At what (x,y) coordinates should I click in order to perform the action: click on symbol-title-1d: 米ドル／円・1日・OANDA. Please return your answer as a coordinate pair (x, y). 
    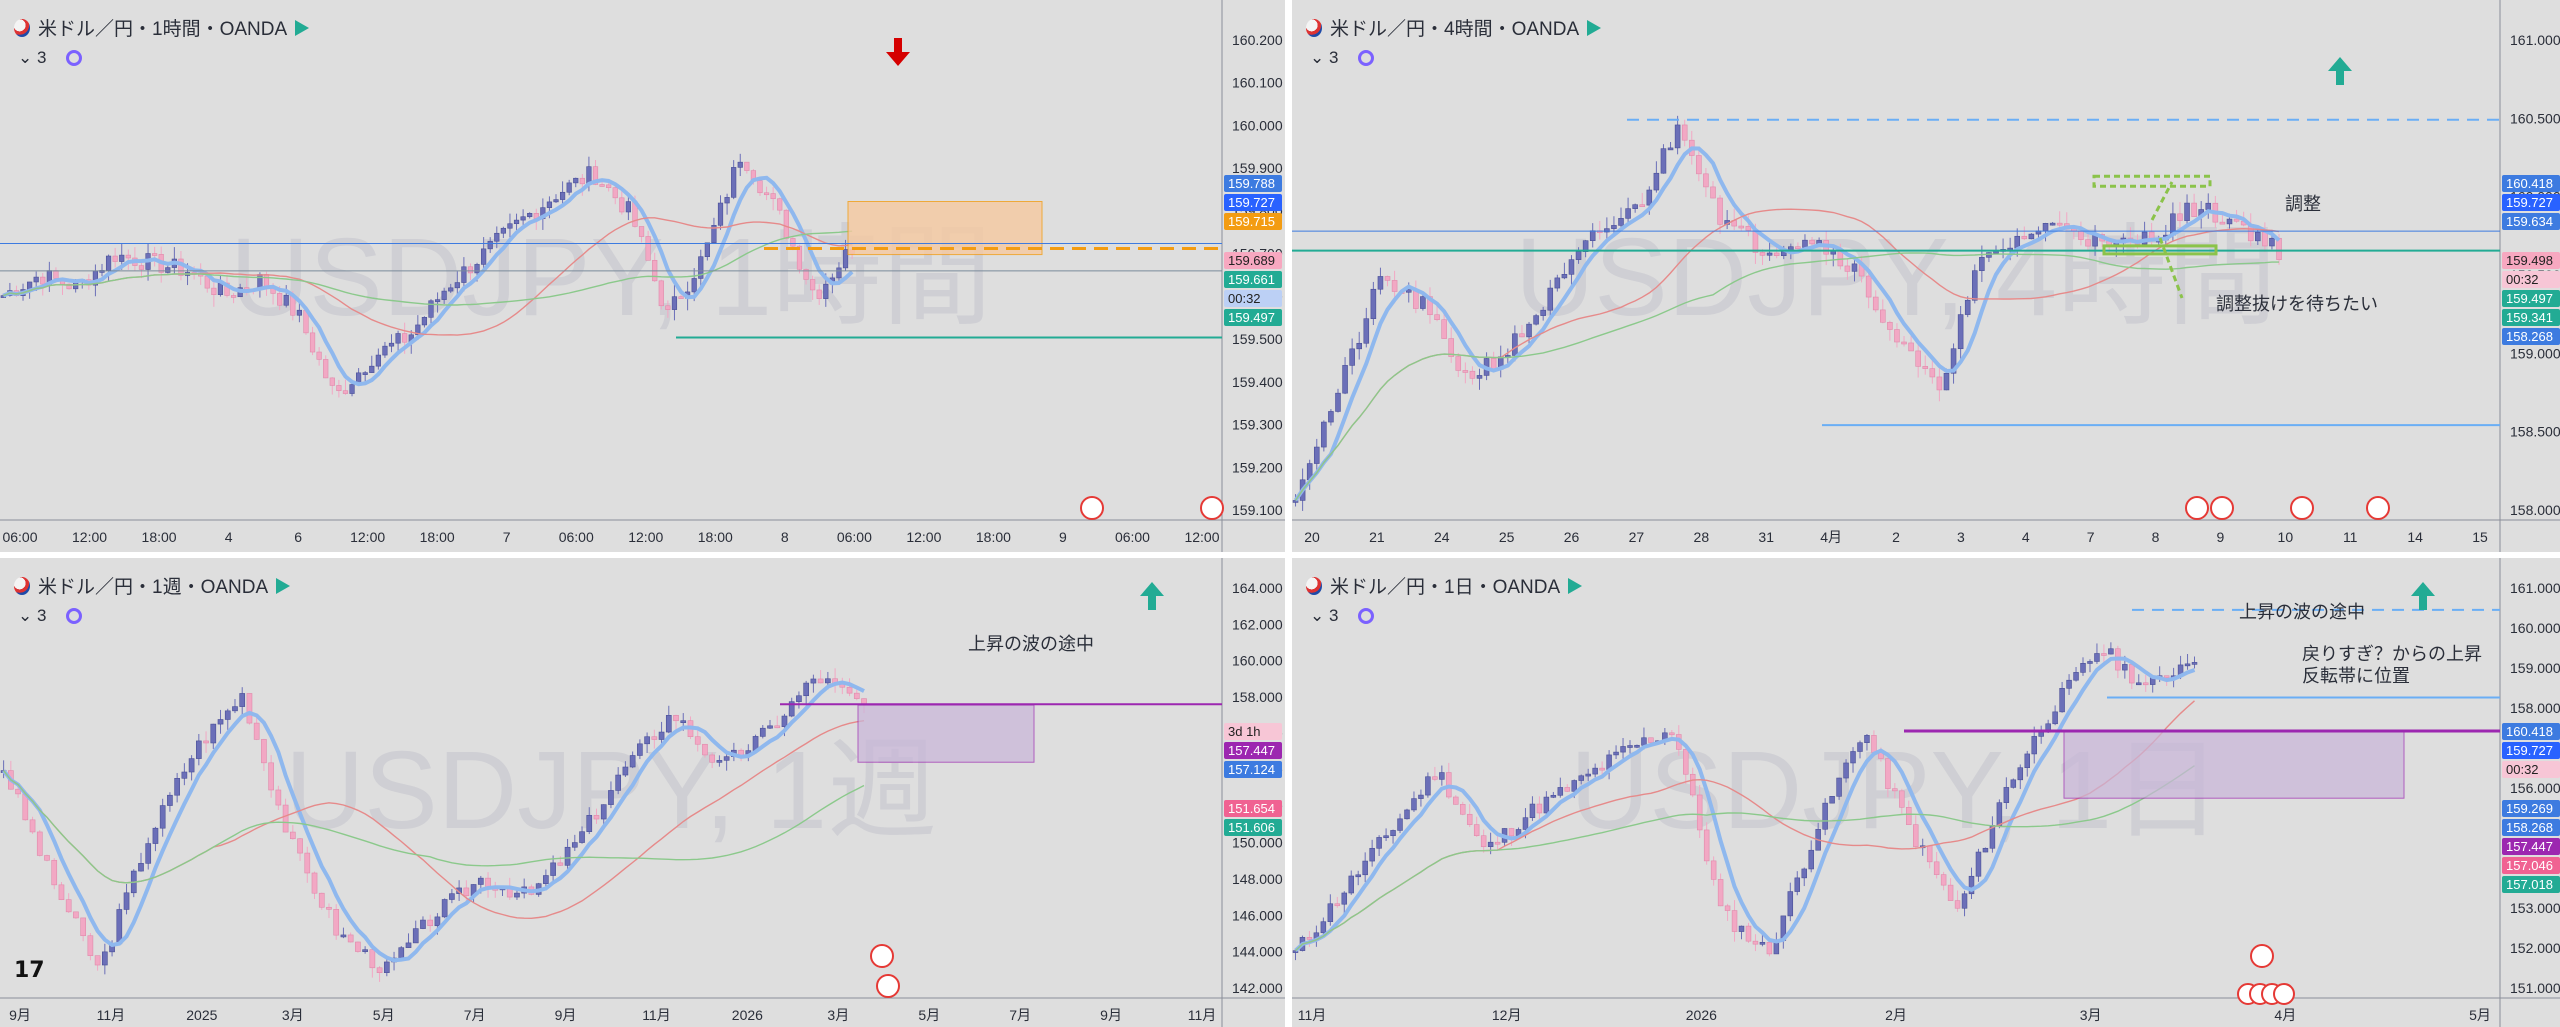
    Looking at the image, I should click on (1444, 585).